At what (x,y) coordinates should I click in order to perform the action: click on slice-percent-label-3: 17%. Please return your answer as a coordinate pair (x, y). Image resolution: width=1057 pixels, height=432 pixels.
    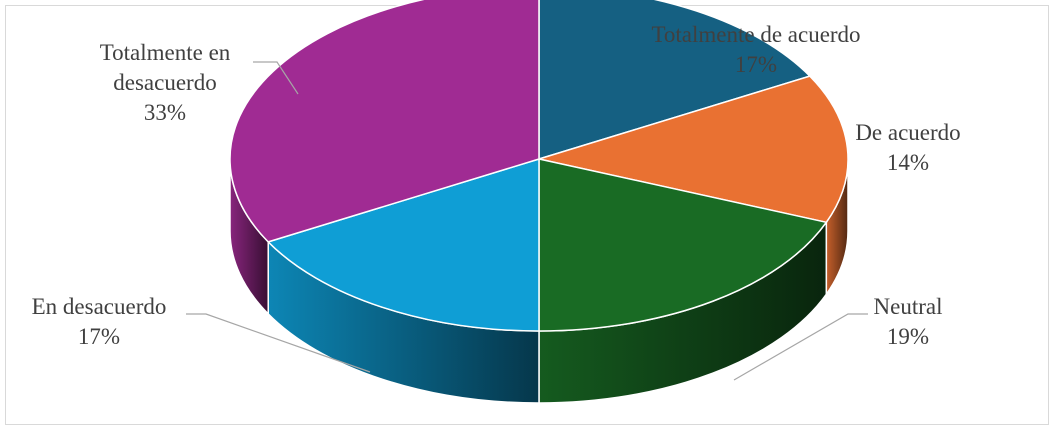
    Looking at the image, I should click on (99, 336).